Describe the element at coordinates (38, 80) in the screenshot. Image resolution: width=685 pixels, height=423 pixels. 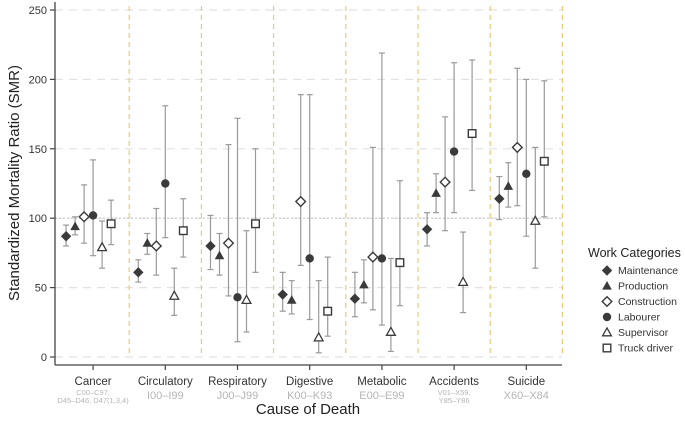
I see `y-tick-label: 200` at that location.